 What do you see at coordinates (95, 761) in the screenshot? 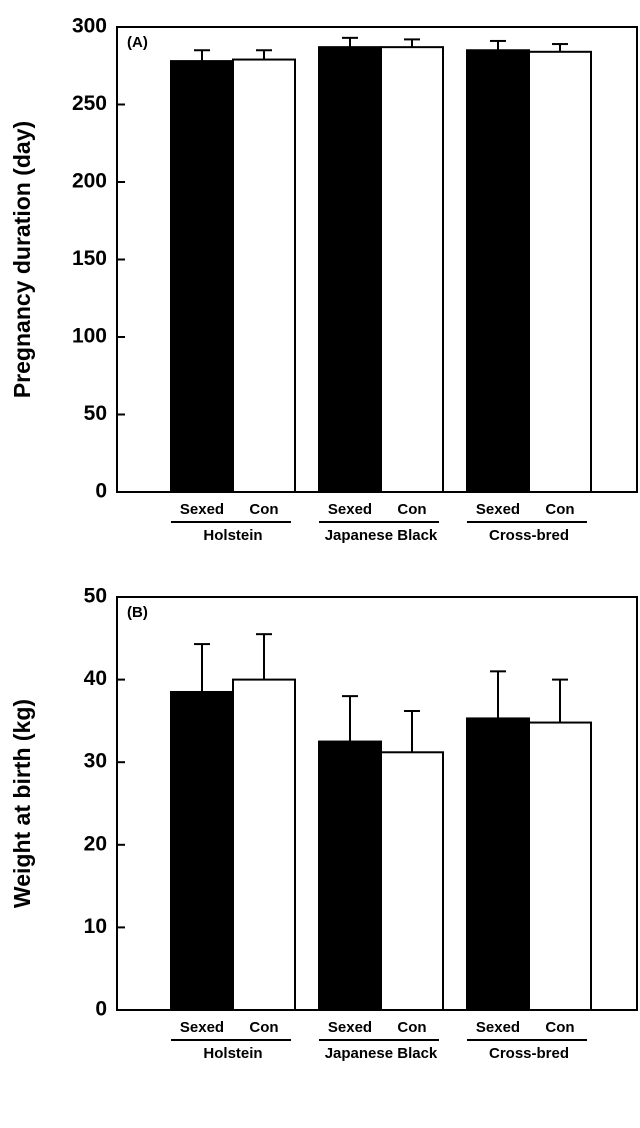
I see `y-tick-label: 30` at bounding box center [95, 761].